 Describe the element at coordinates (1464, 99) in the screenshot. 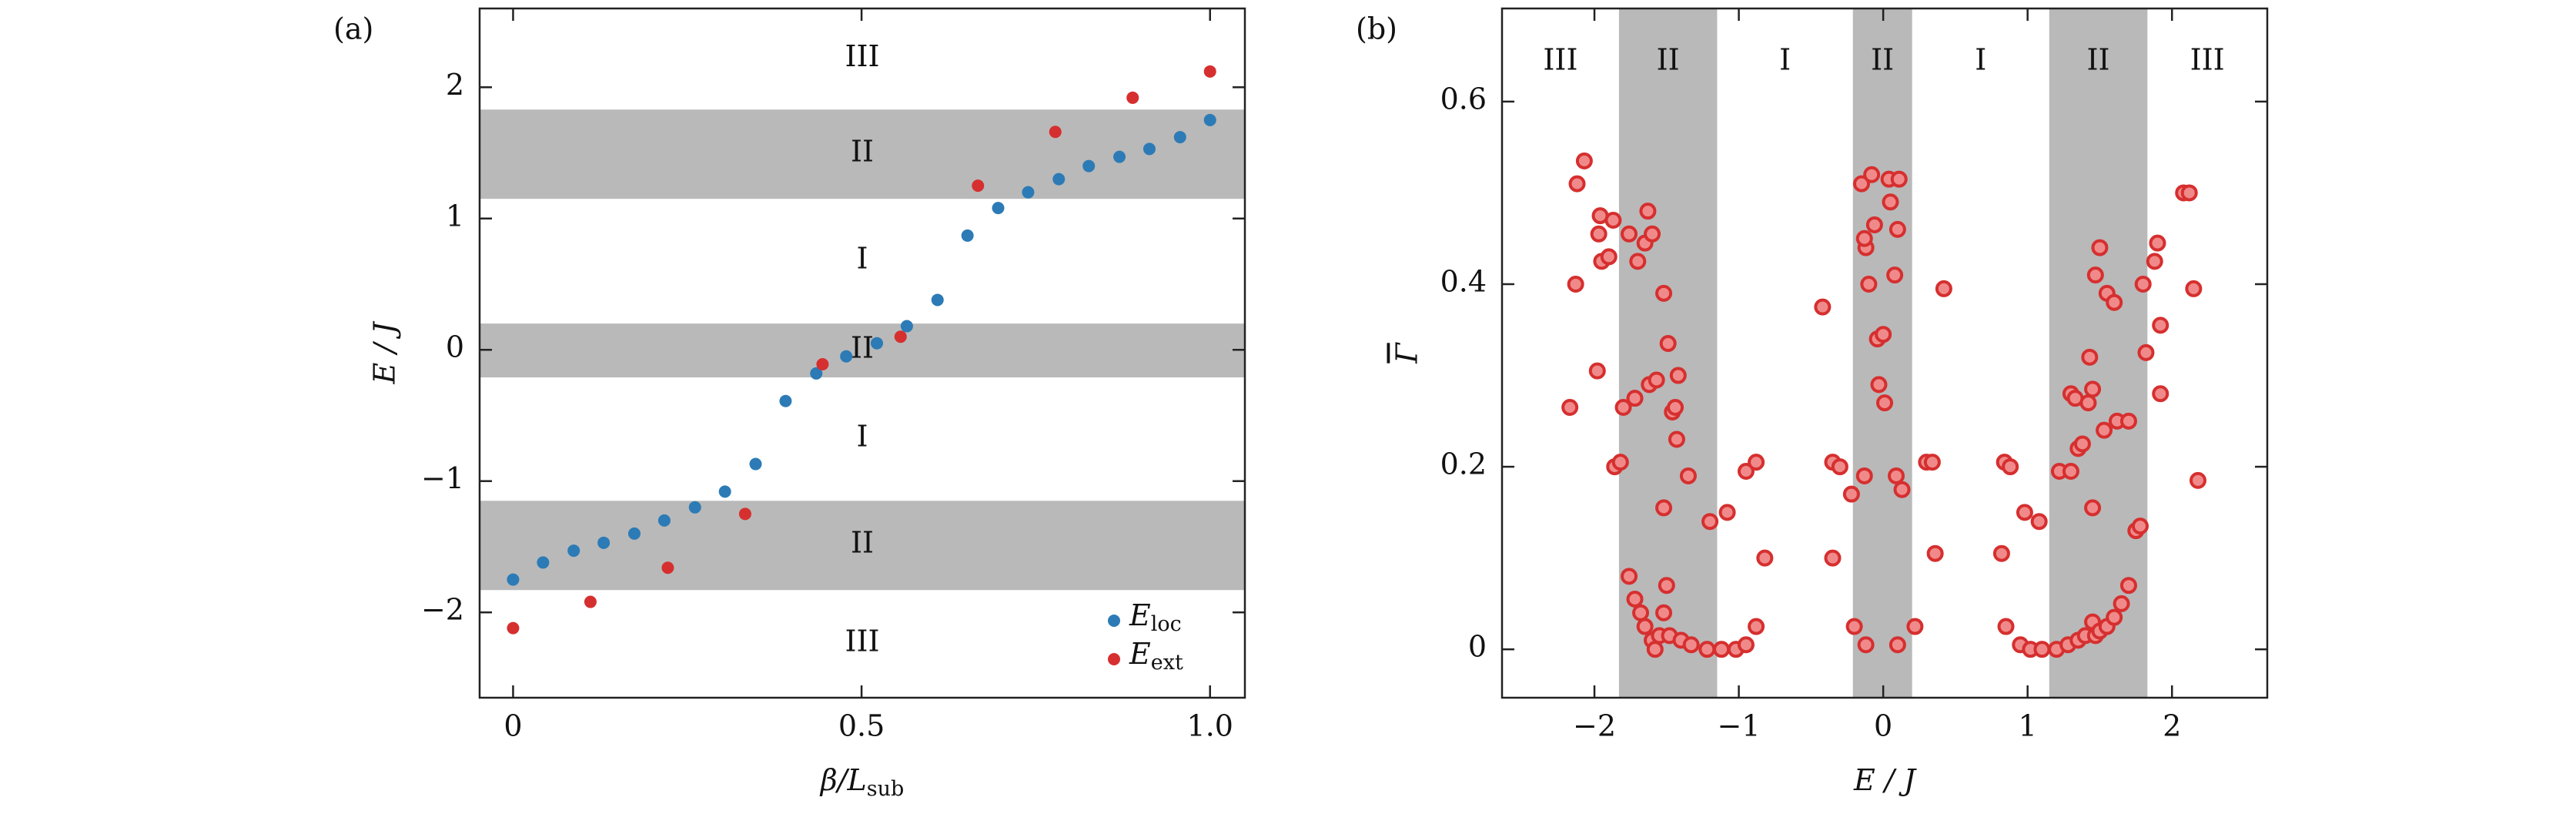

I see `y-tick-label: 0.6` at that location.